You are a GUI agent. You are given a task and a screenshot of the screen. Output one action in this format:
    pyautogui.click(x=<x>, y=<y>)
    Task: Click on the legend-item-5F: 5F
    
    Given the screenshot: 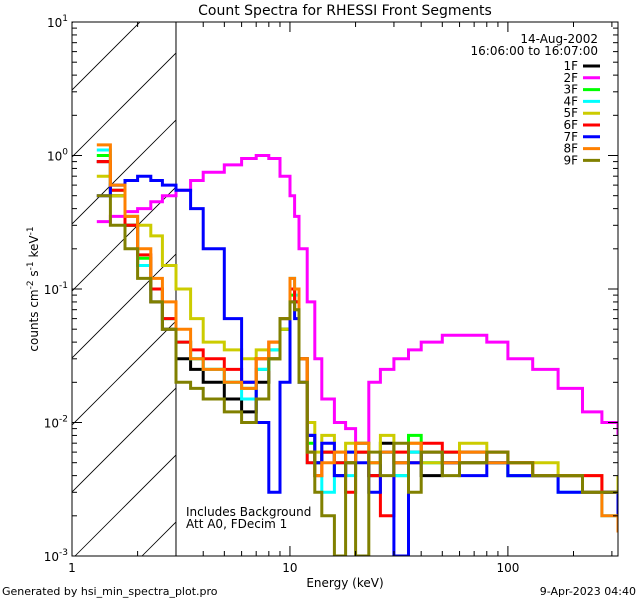 What is the action you would take?
    pyautogui.click(x=581, y=113)
    